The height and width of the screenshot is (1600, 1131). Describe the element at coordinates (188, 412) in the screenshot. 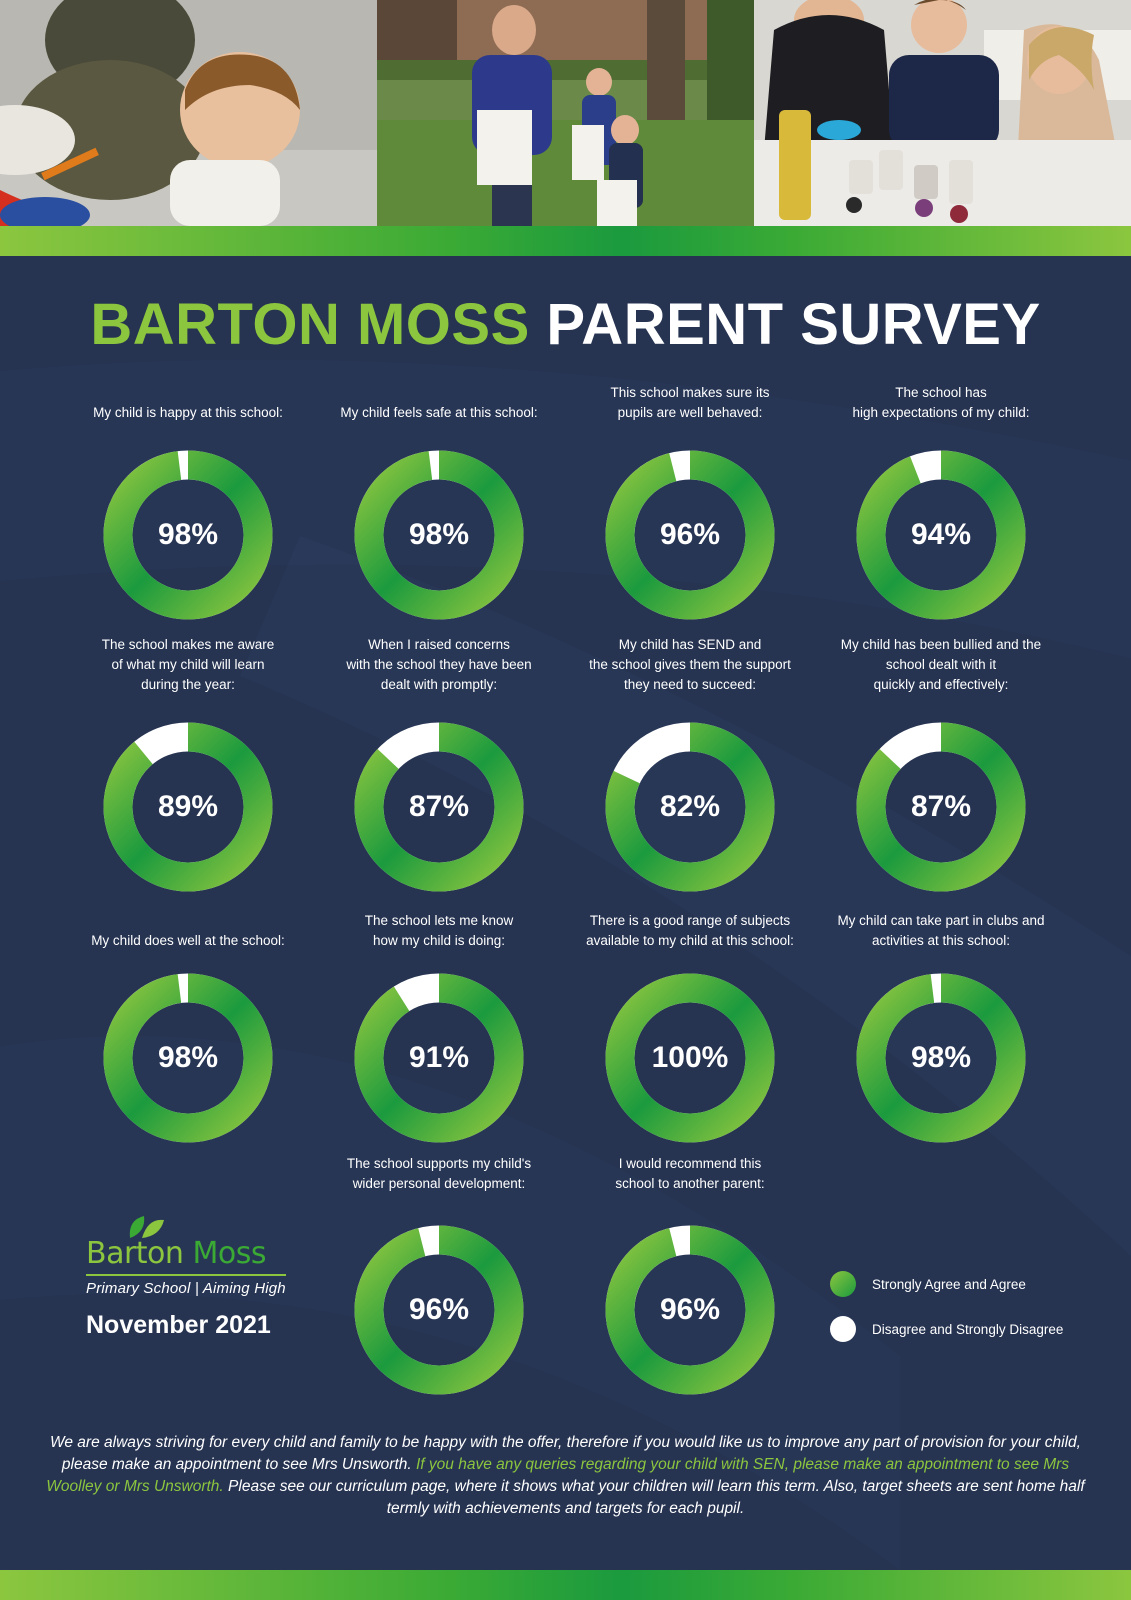

I see `question-label: My child is happy at this school:` at that location.